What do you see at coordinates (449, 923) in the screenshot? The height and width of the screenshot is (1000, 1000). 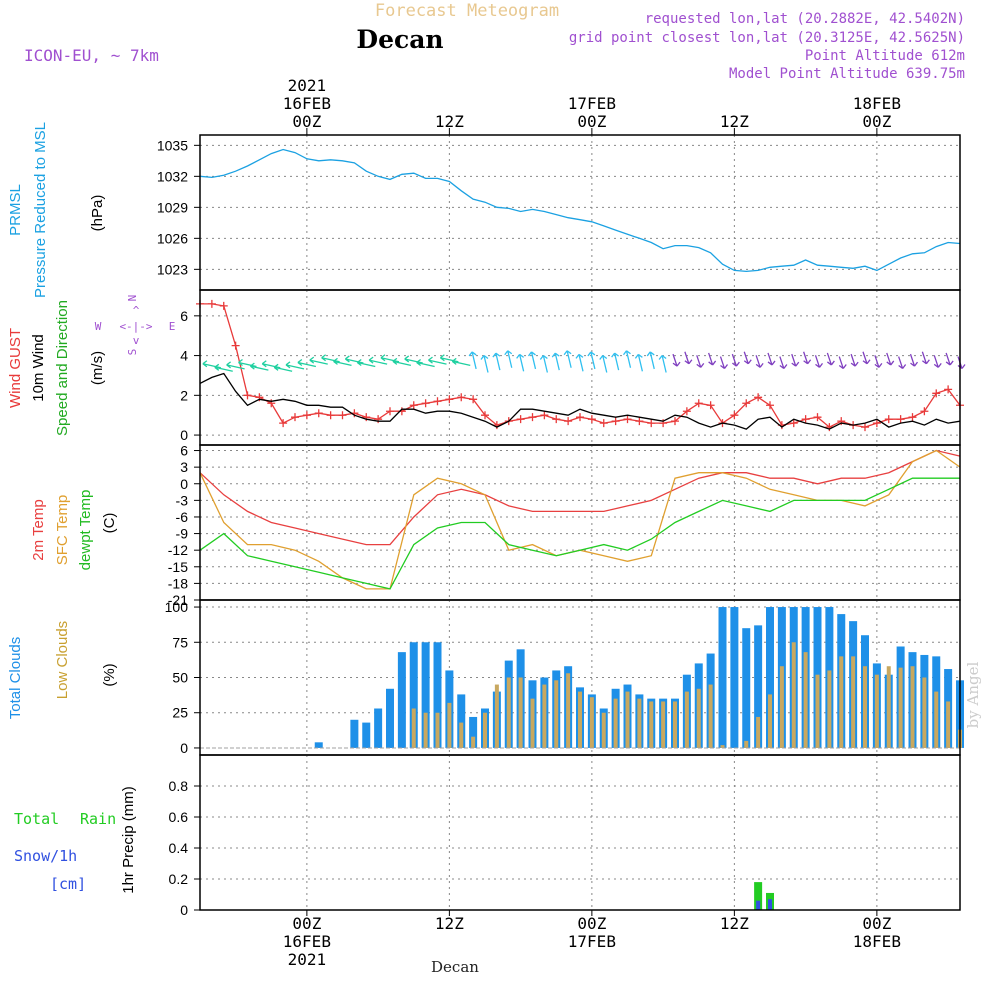 I see `bottom-hour-label: 12Z` at bounding box center [449, 923].